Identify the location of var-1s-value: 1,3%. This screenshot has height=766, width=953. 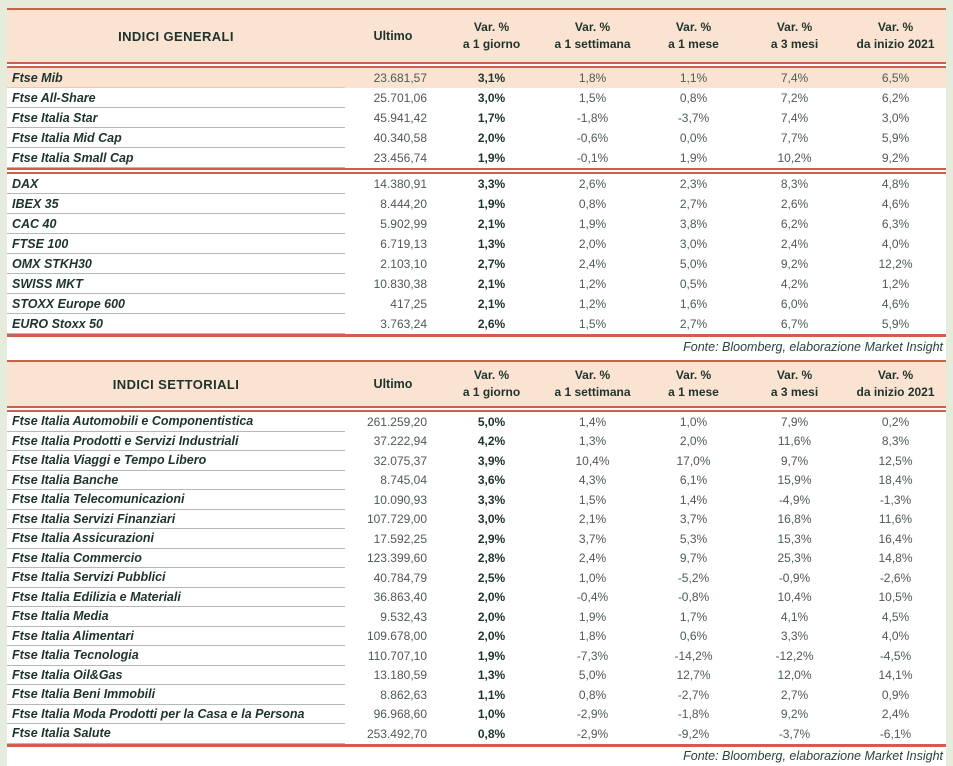
(592, 441).